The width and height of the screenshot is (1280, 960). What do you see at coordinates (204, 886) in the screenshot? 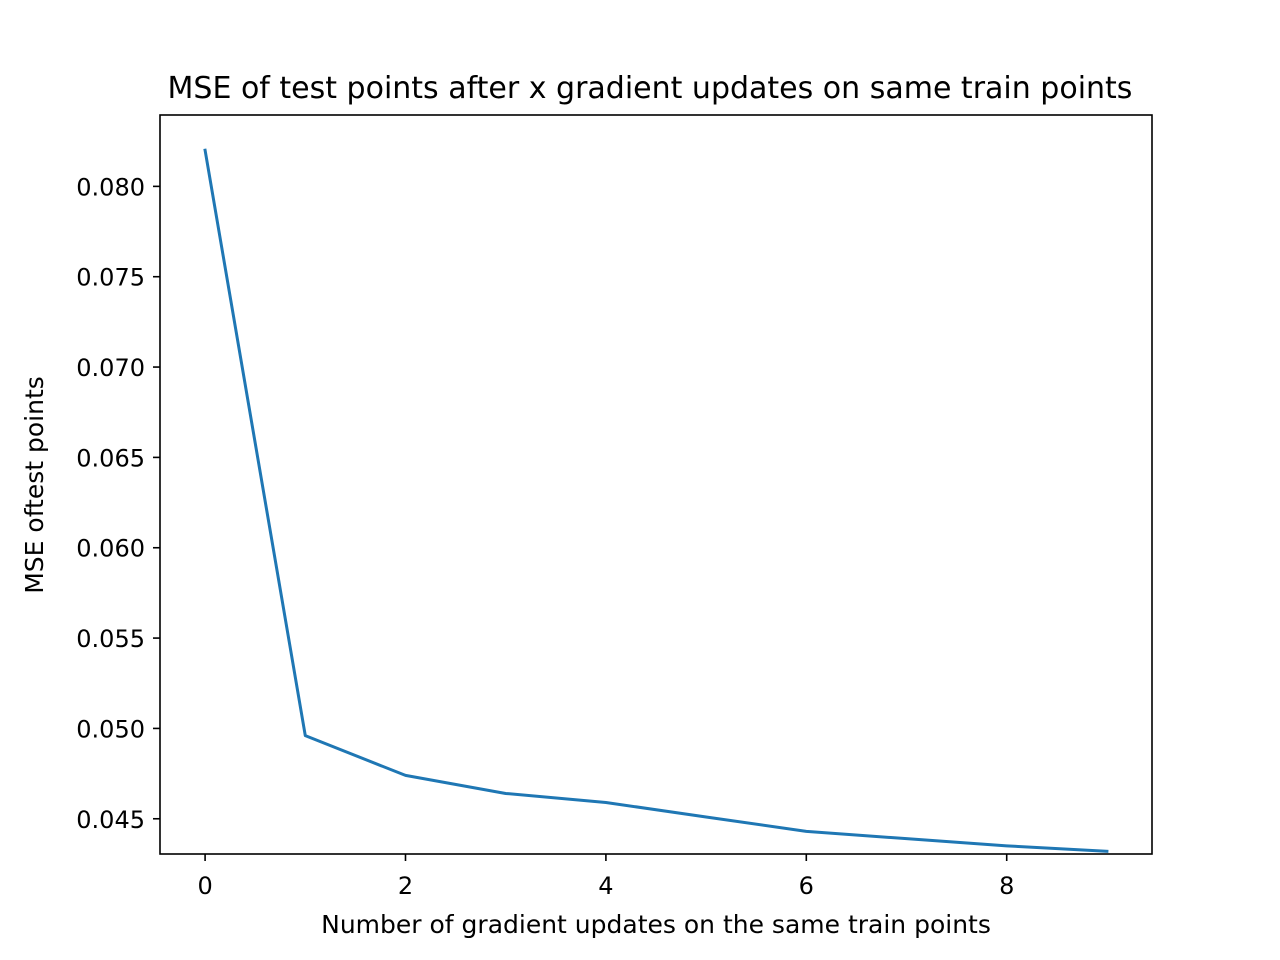
I see `x-tick-label: 0` at bounding box center [204, 886].